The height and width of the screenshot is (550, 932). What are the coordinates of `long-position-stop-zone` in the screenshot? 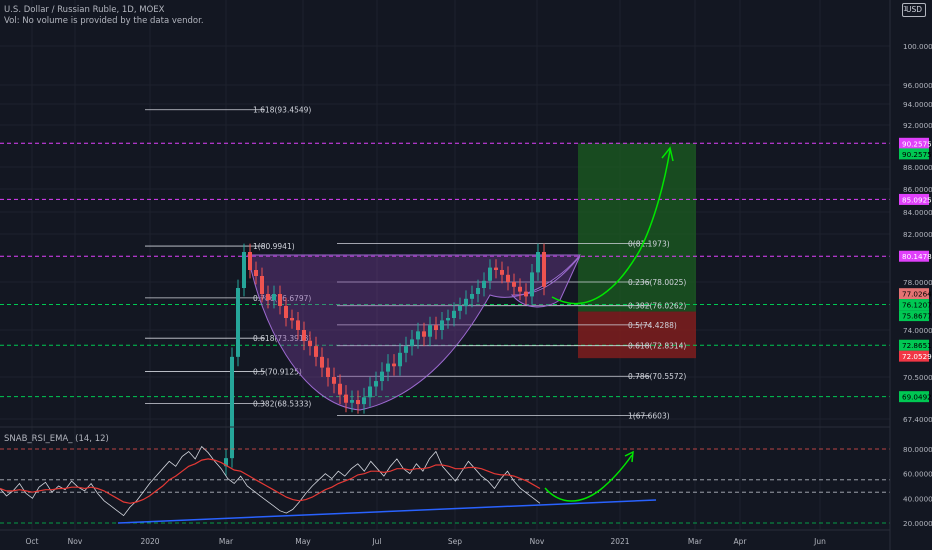 It's located at (637, 335).